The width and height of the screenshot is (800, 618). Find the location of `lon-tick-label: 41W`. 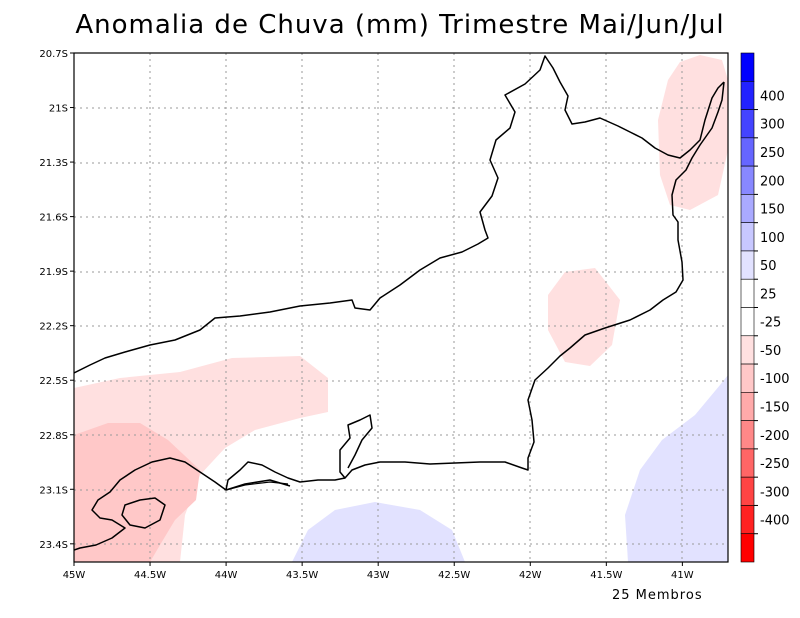

lon-tick-label: 41W is located at coordinates (682, 575).